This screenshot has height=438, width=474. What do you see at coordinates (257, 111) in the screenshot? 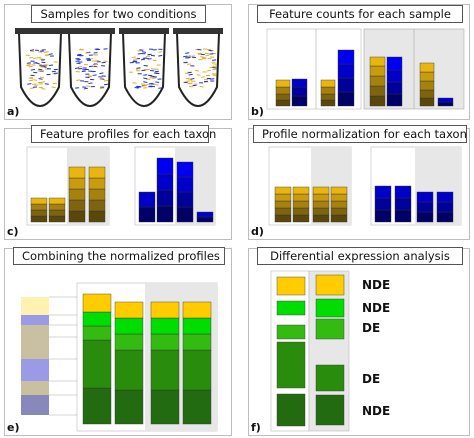
I see `panel-b-letter: b)` at bounding box center [257, 111].